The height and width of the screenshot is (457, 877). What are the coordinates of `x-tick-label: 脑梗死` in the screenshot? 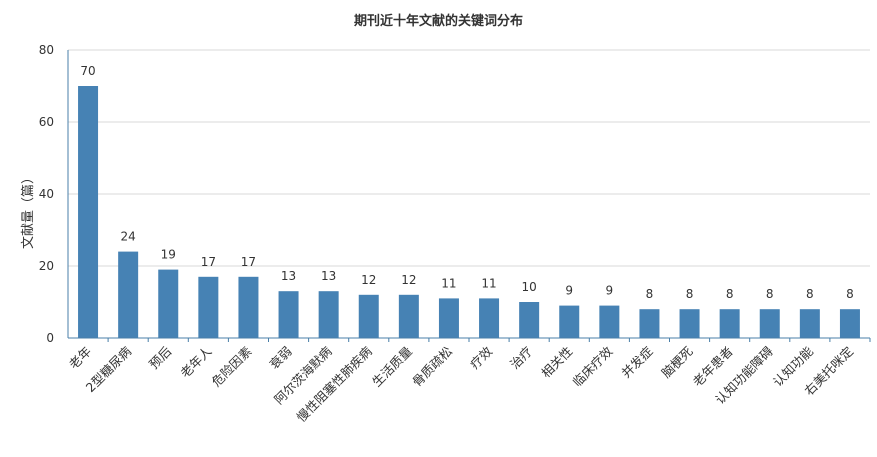 It's located at (677, 362).